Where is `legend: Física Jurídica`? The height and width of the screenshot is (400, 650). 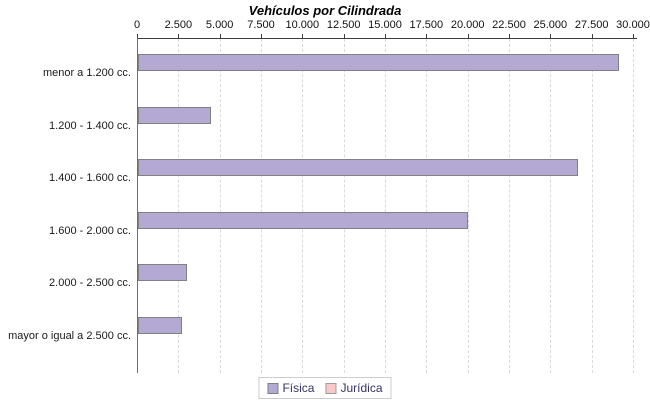 legend: Física Jurídica is located at coordinates (325, 388).